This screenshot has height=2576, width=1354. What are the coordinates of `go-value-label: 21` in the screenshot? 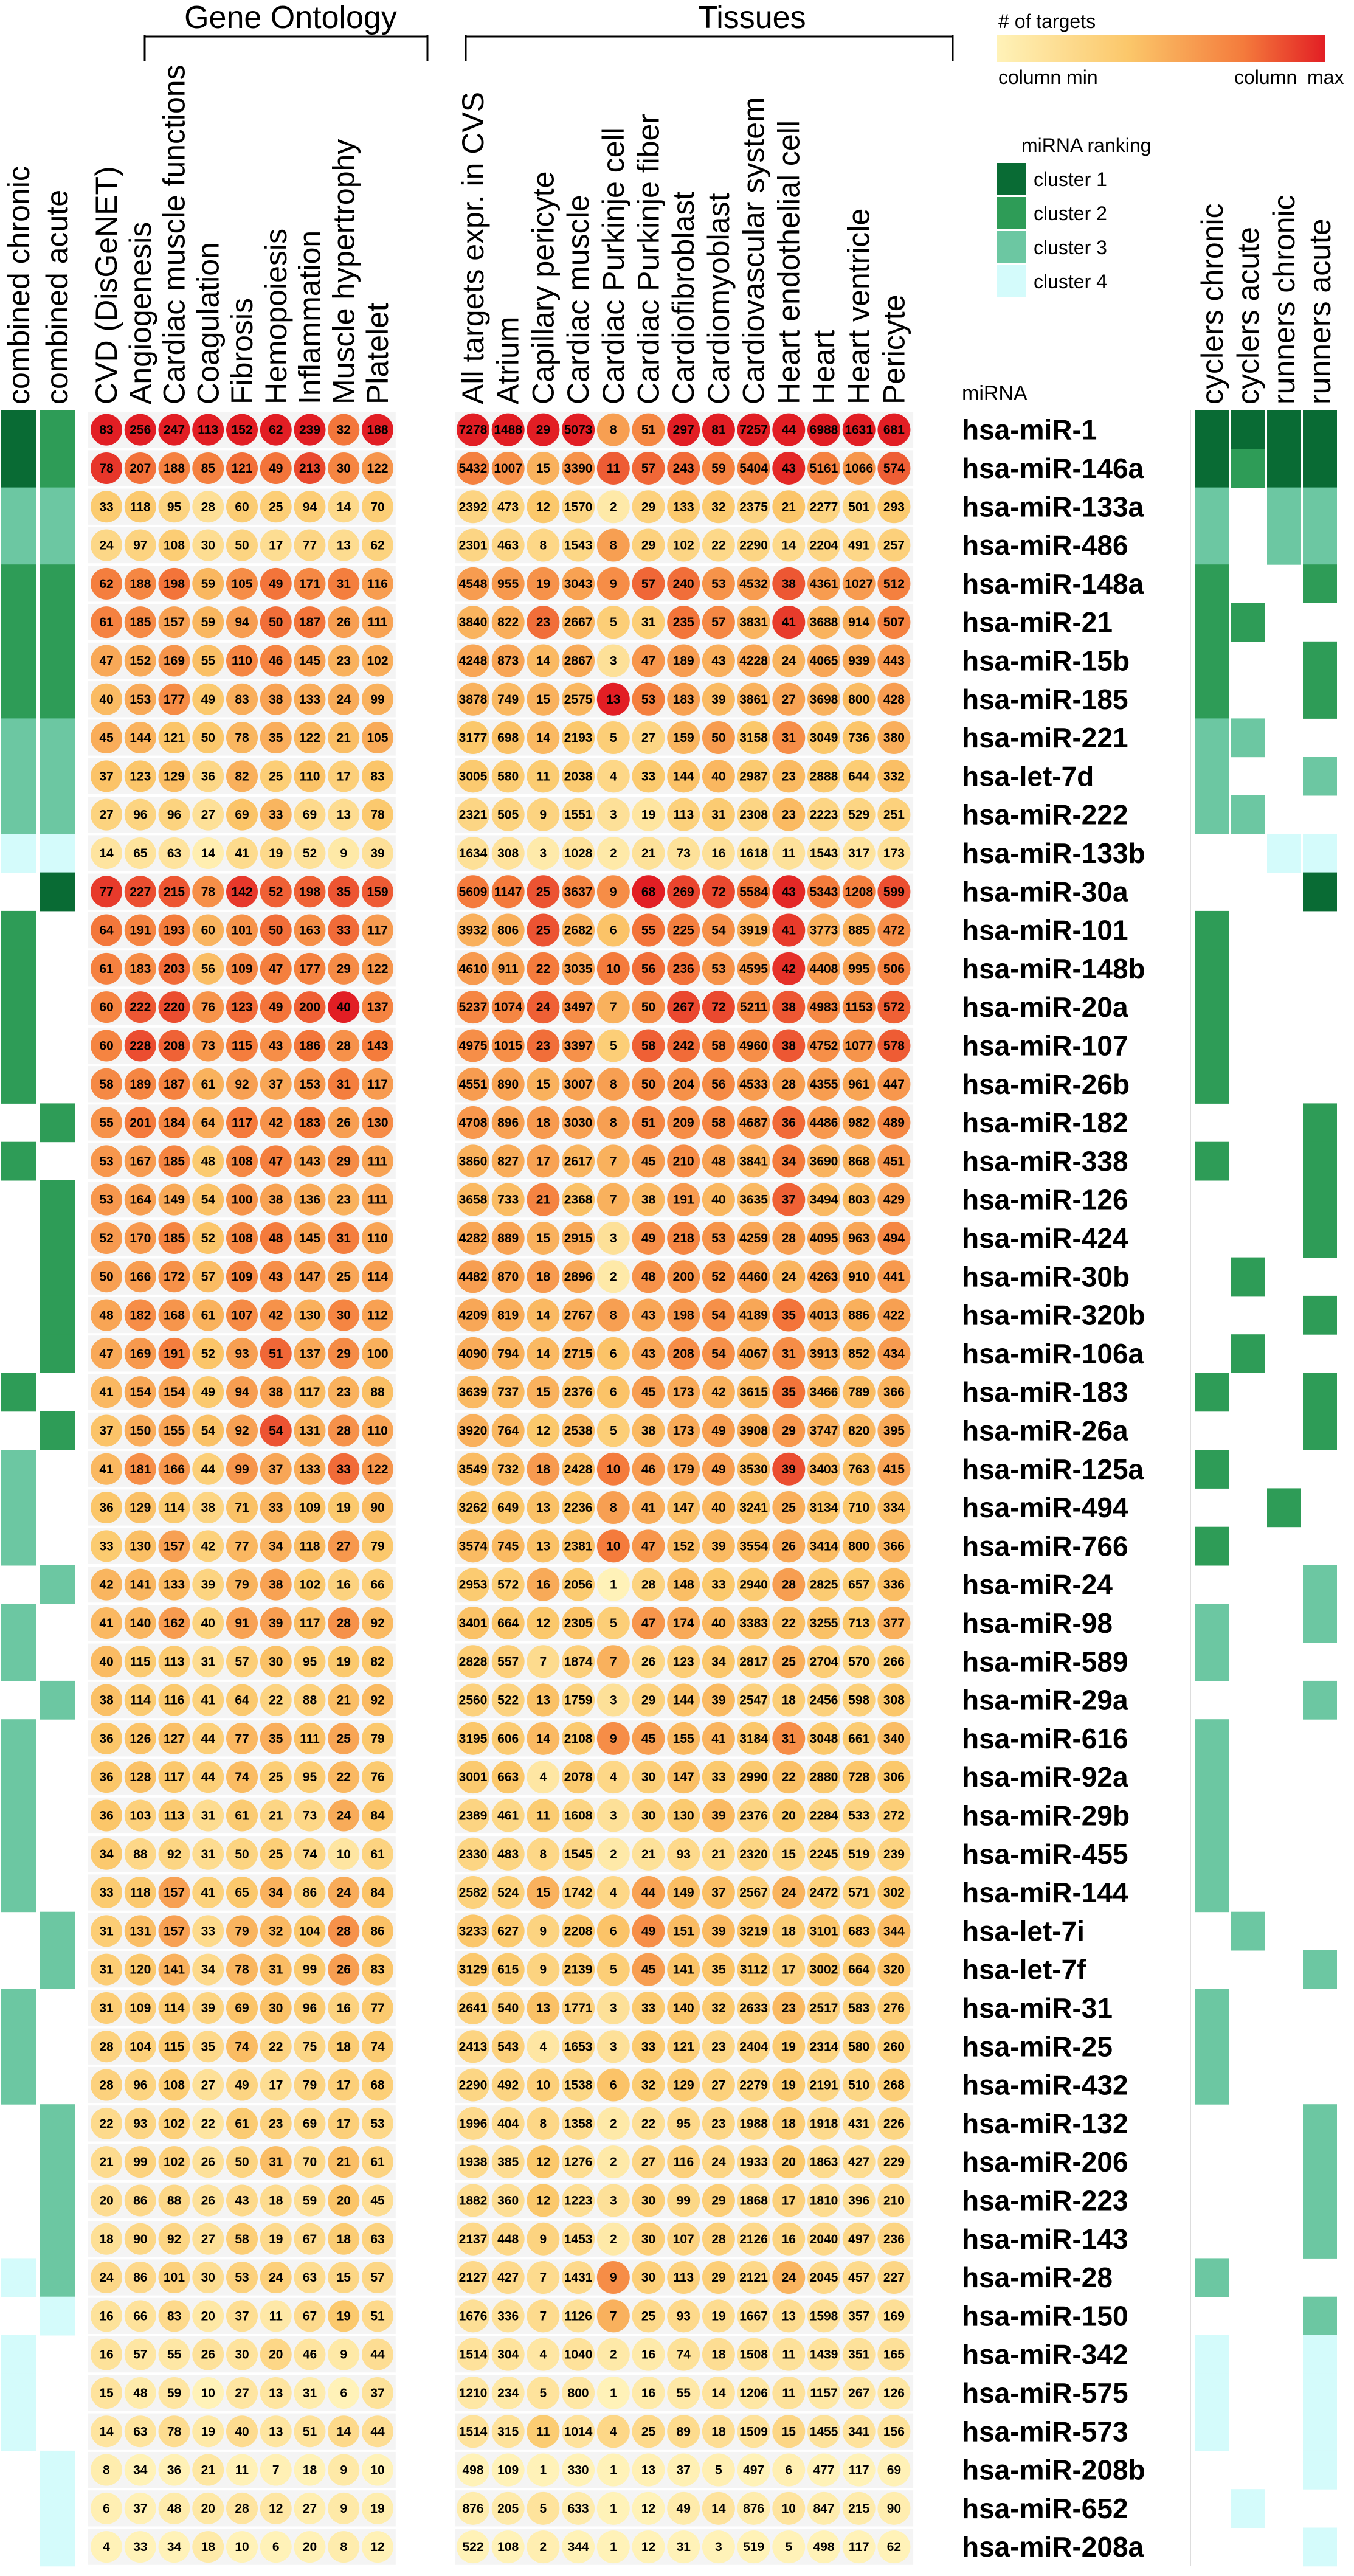 It's located at (208, 2470).